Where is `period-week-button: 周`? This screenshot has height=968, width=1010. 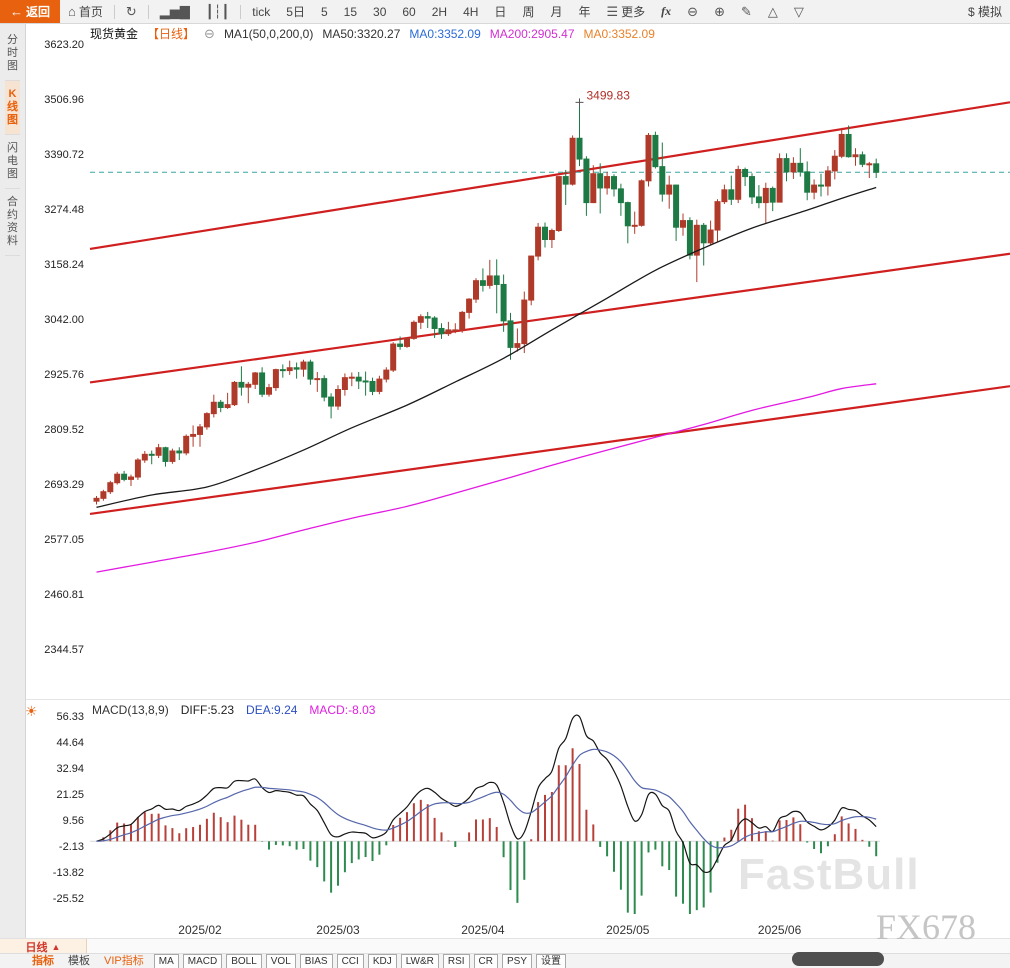
period-week-button: 周 is located at coordinates (528, 11).